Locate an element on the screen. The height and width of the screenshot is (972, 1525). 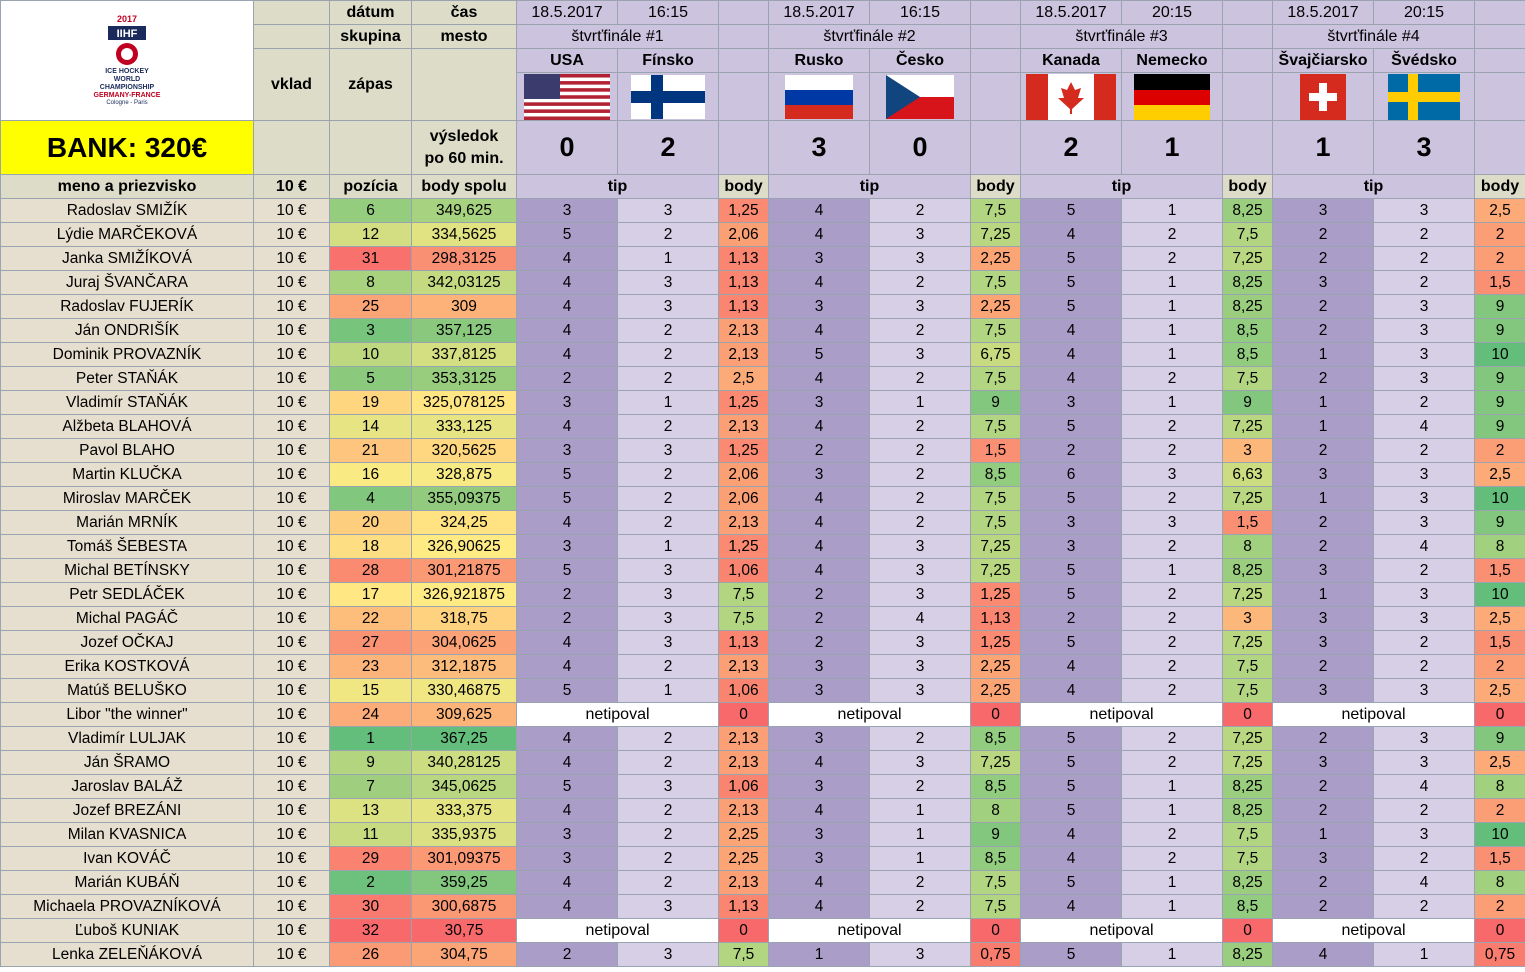
cell-tip-netipoval: netipoval is located at coordinates (617, 930).